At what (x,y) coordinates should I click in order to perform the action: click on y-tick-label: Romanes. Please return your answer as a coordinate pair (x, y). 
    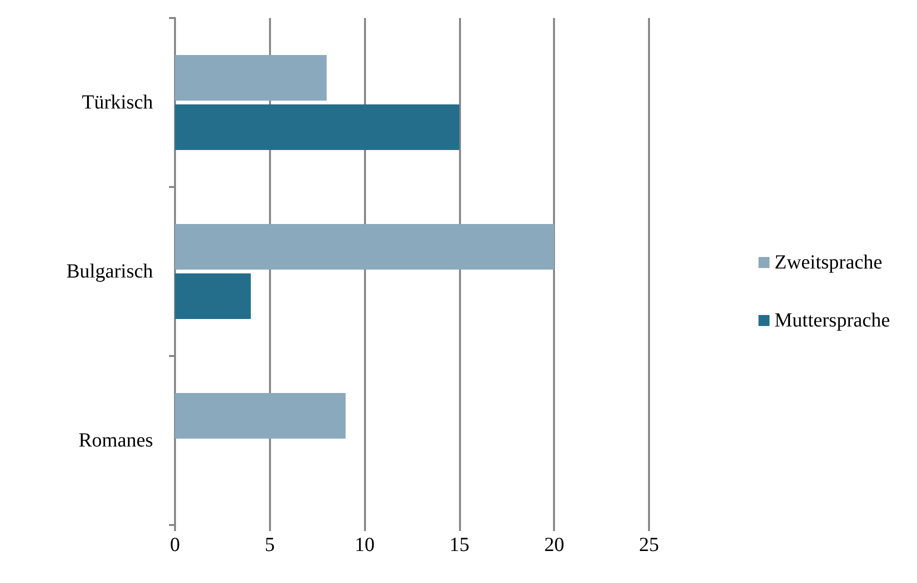
    Looking at the image, I should click on (116, 441).